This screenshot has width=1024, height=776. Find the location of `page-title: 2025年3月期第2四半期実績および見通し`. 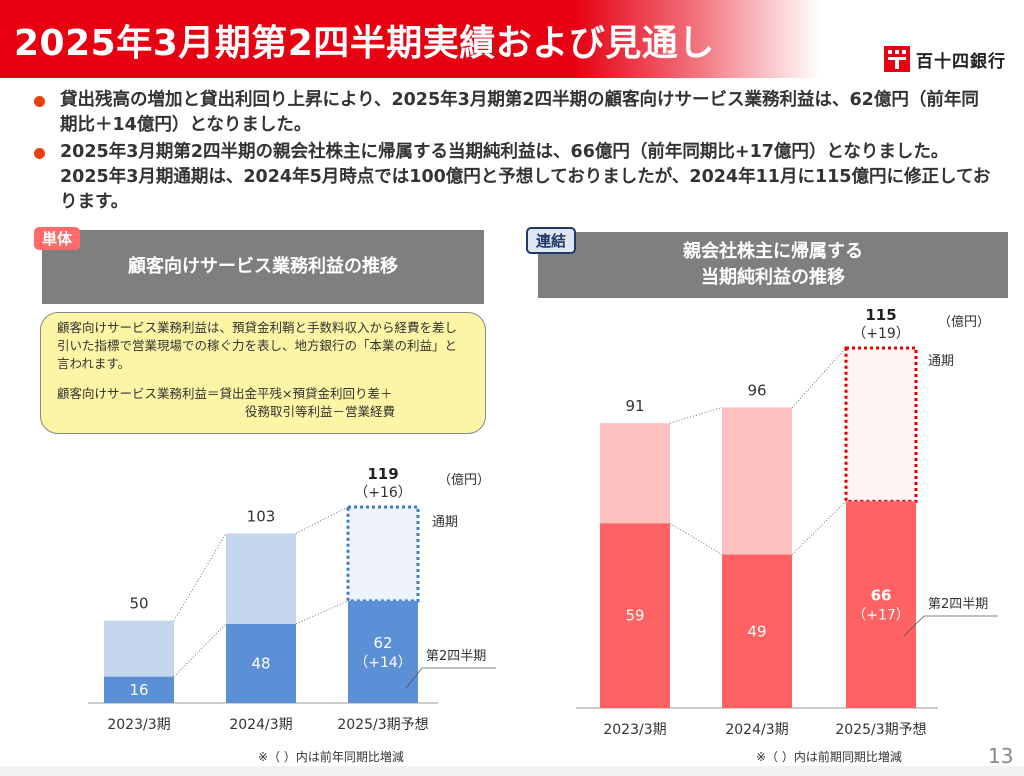

page-title: 2025年3月期第2四半期実績および見通し is located at coordinates (364, 43).